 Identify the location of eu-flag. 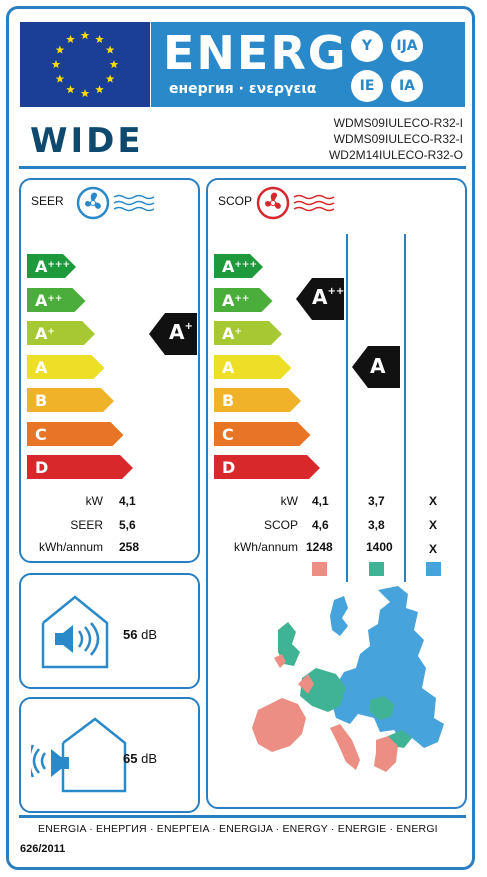
(85, 64).